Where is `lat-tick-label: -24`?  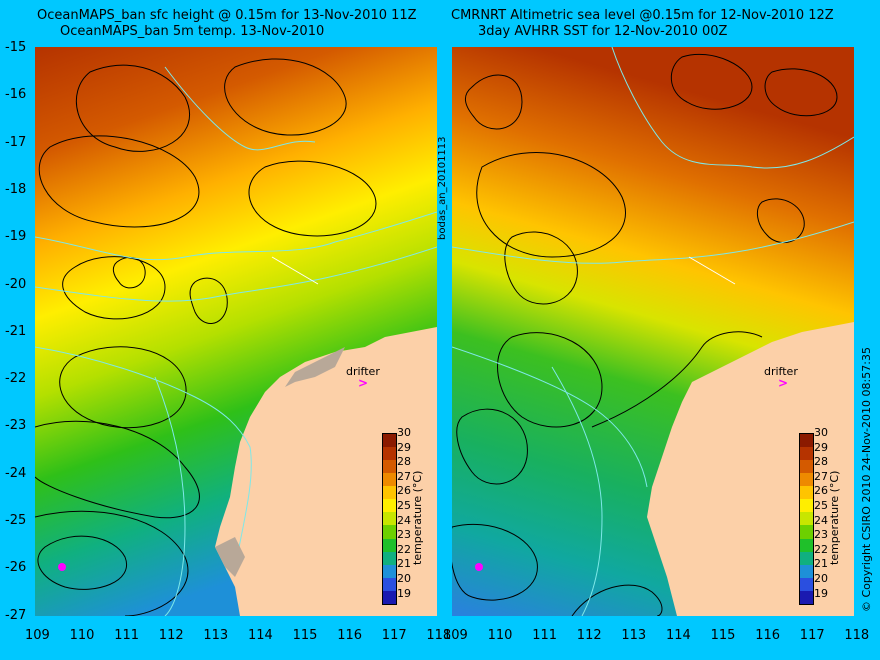 lat-tick-label: -24 is located at coordinates (16, 473).